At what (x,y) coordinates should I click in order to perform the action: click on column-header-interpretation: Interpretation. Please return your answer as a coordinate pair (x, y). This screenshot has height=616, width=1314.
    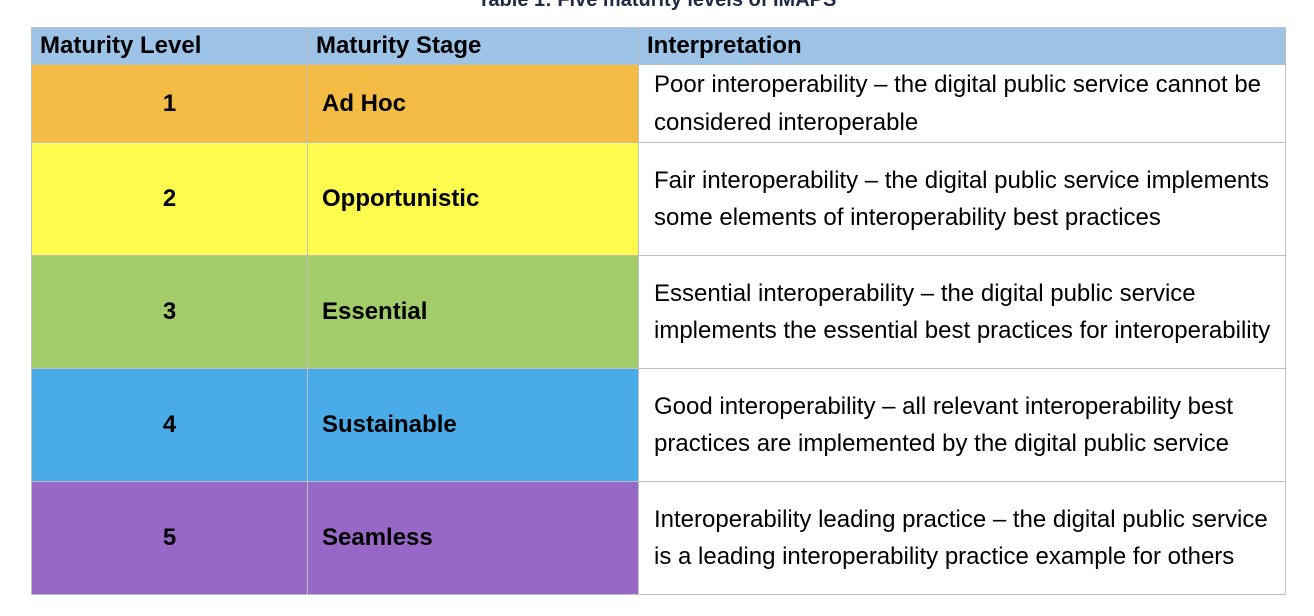
    Looking at the image, I should click on (962, 46).